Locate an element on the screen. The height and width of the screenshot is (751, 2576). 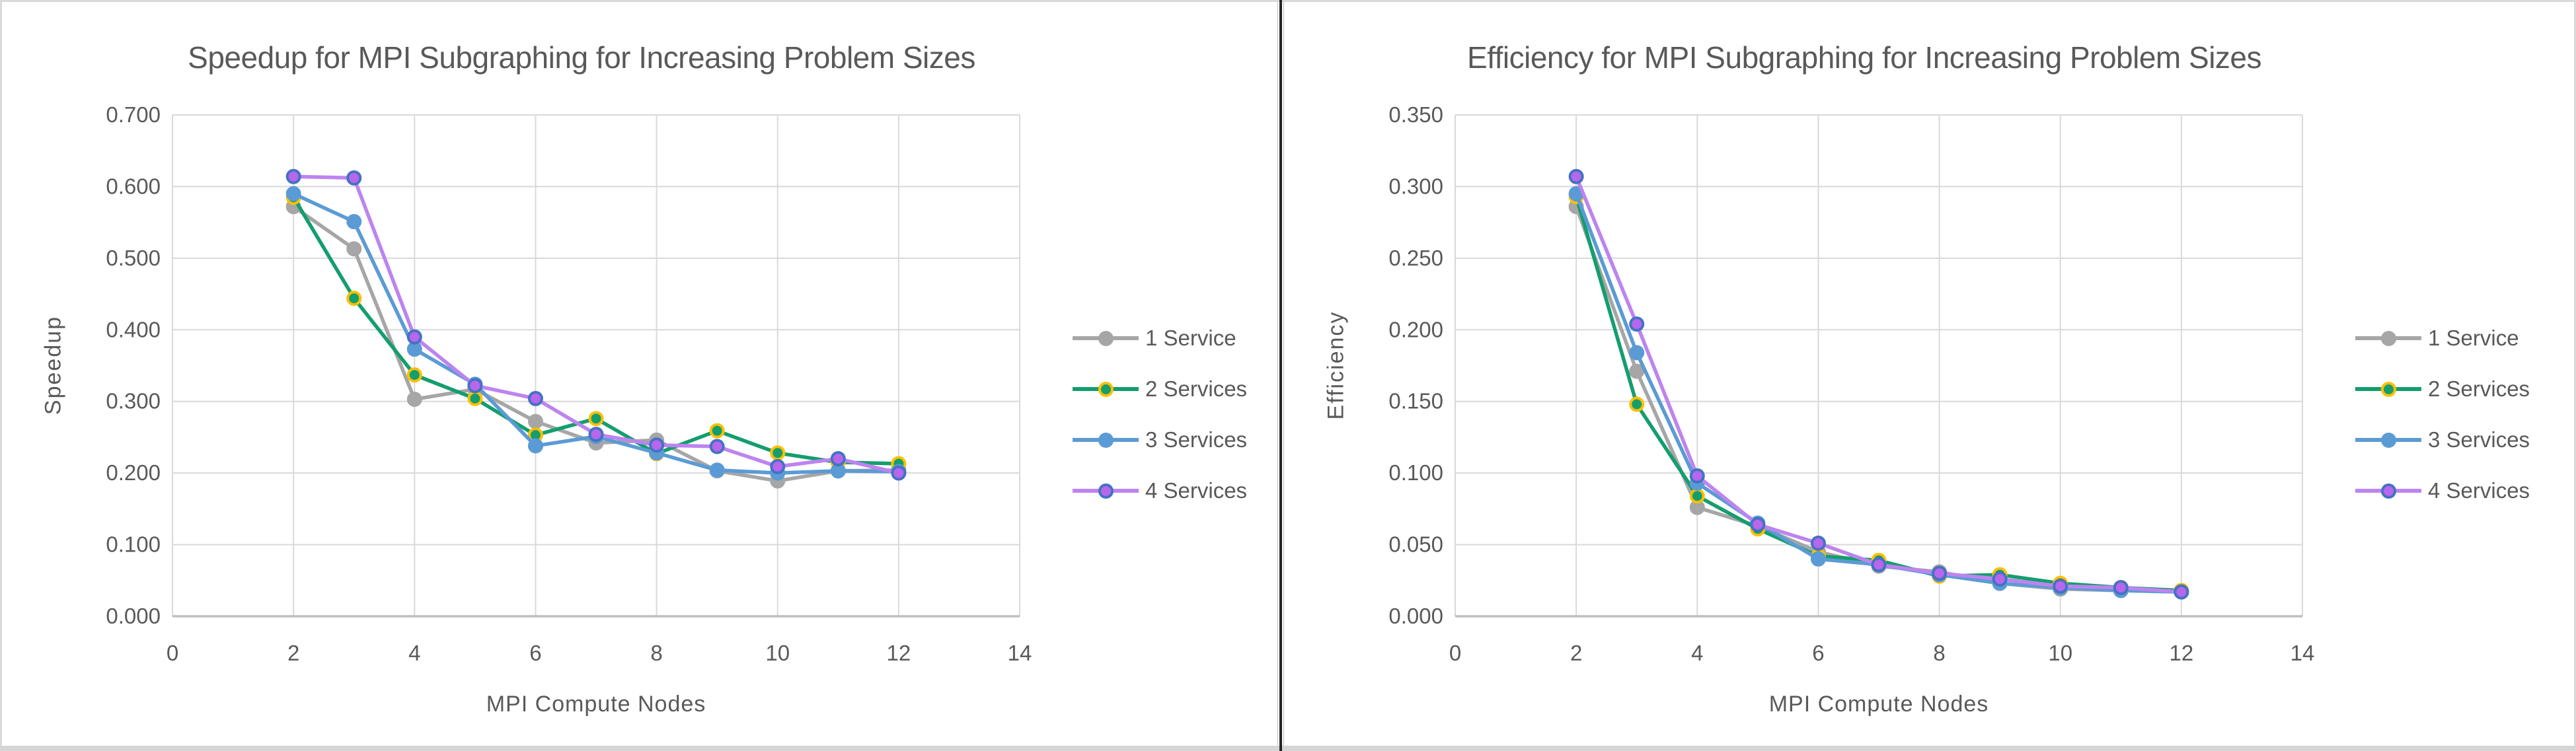
y-axis-label: Speedup is located at coordinates (53, 365).